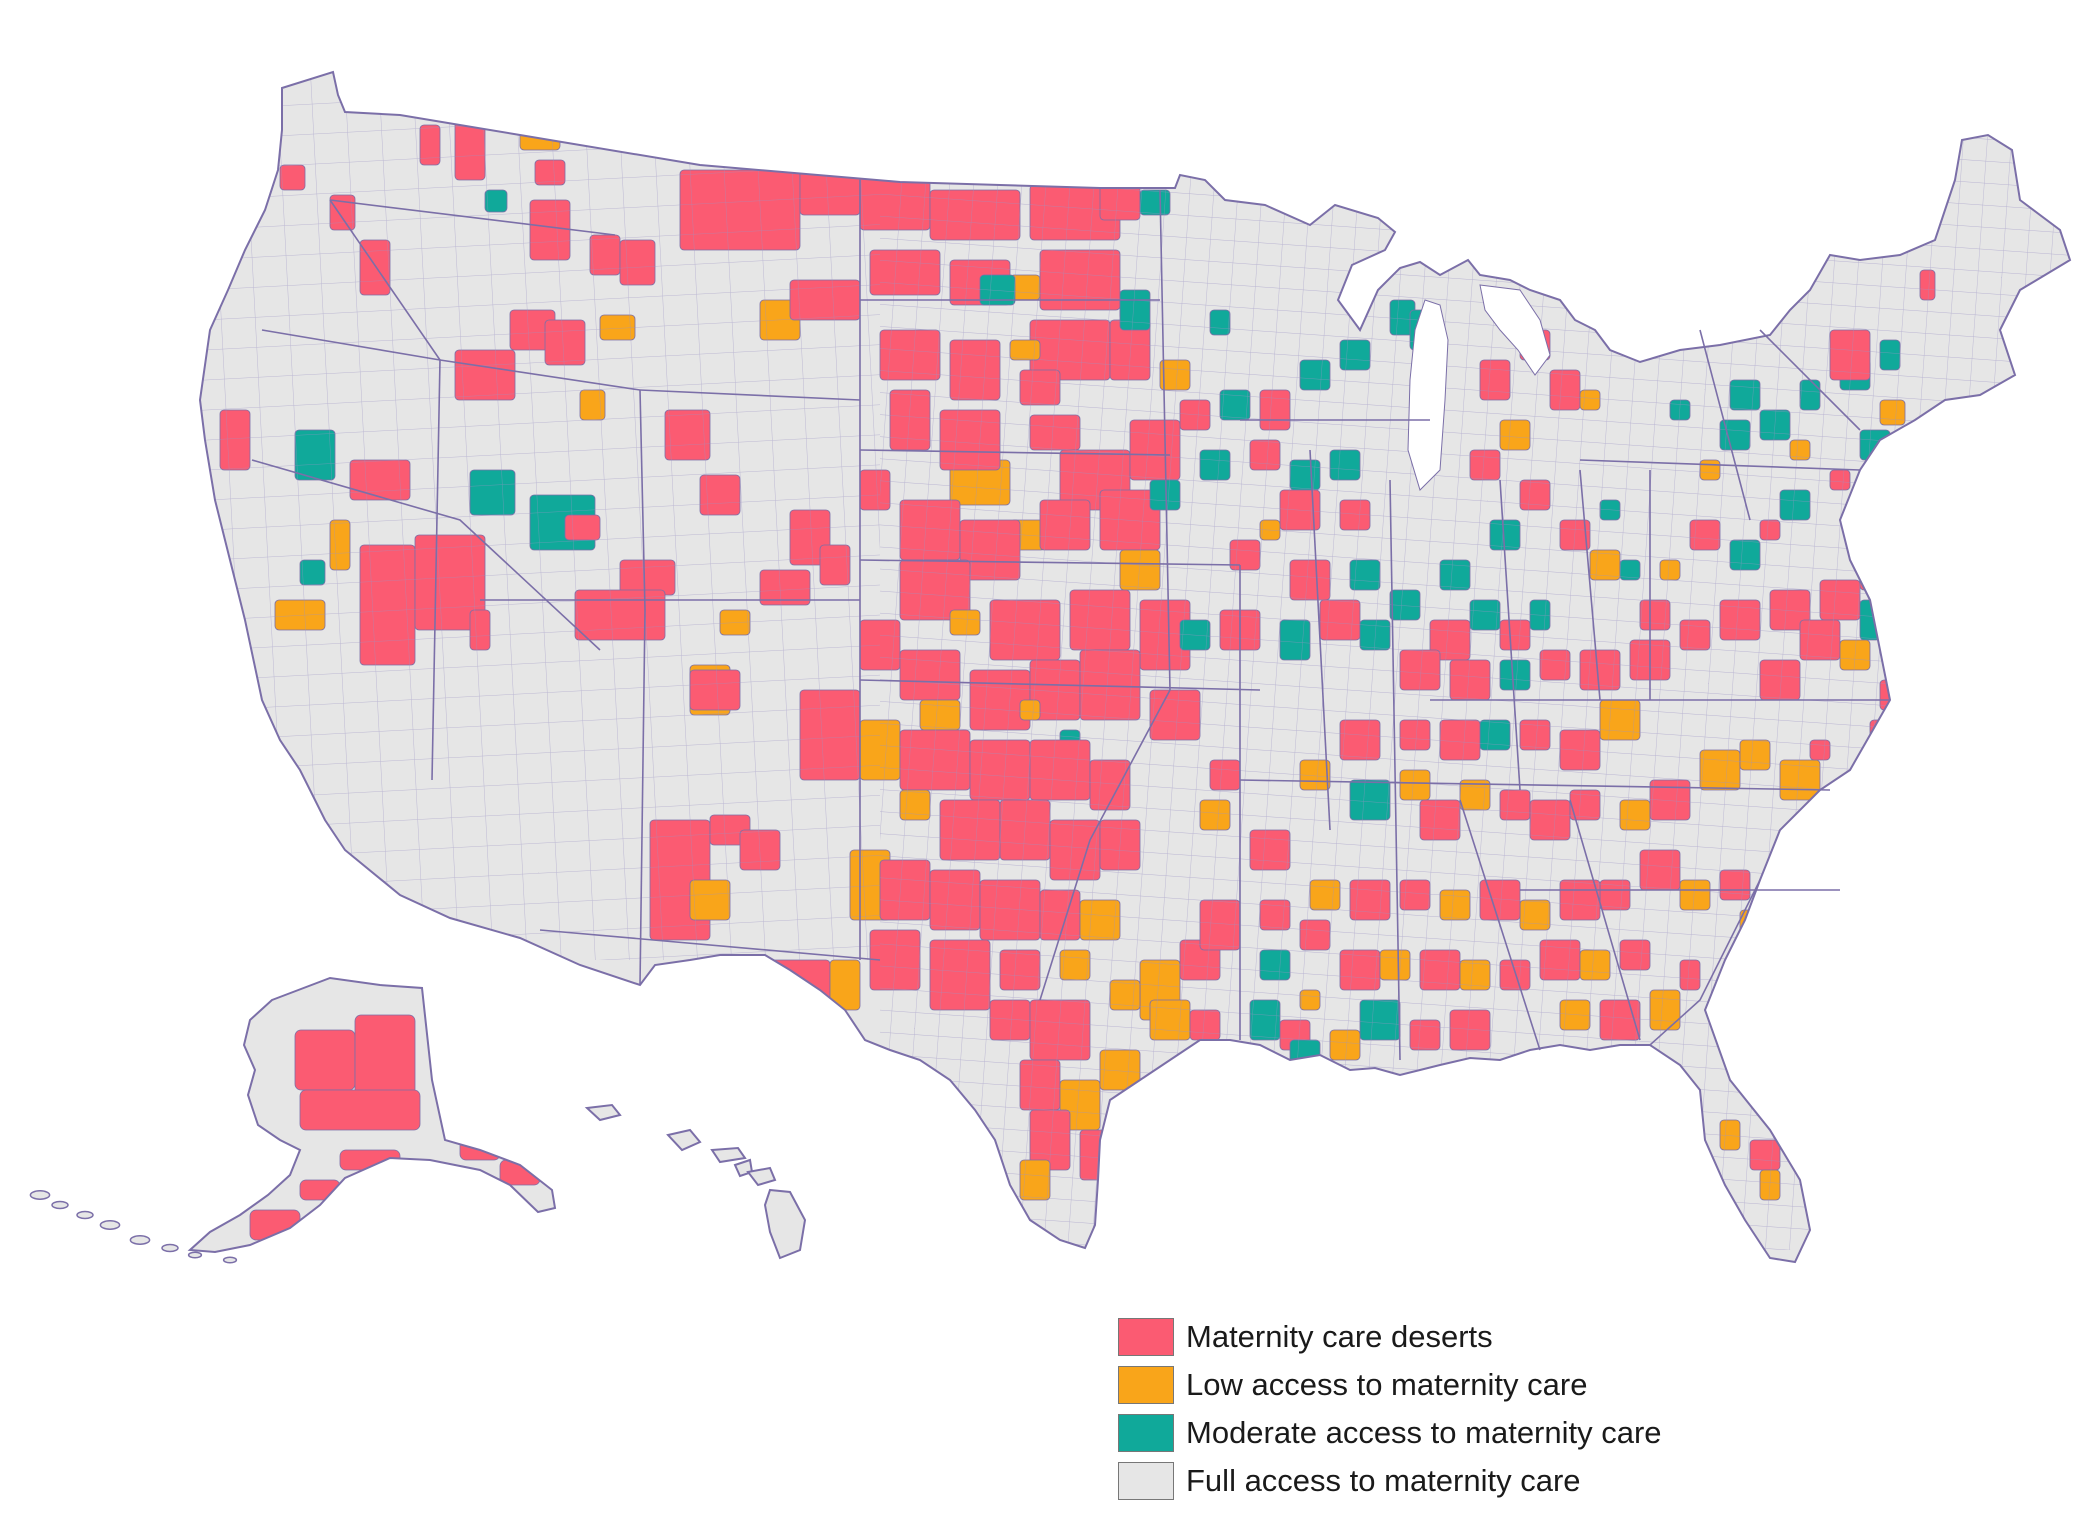 This screenshot has width=2090, height=1528. I want to click on legend-swatch-deserts, so click(1146, 1337).